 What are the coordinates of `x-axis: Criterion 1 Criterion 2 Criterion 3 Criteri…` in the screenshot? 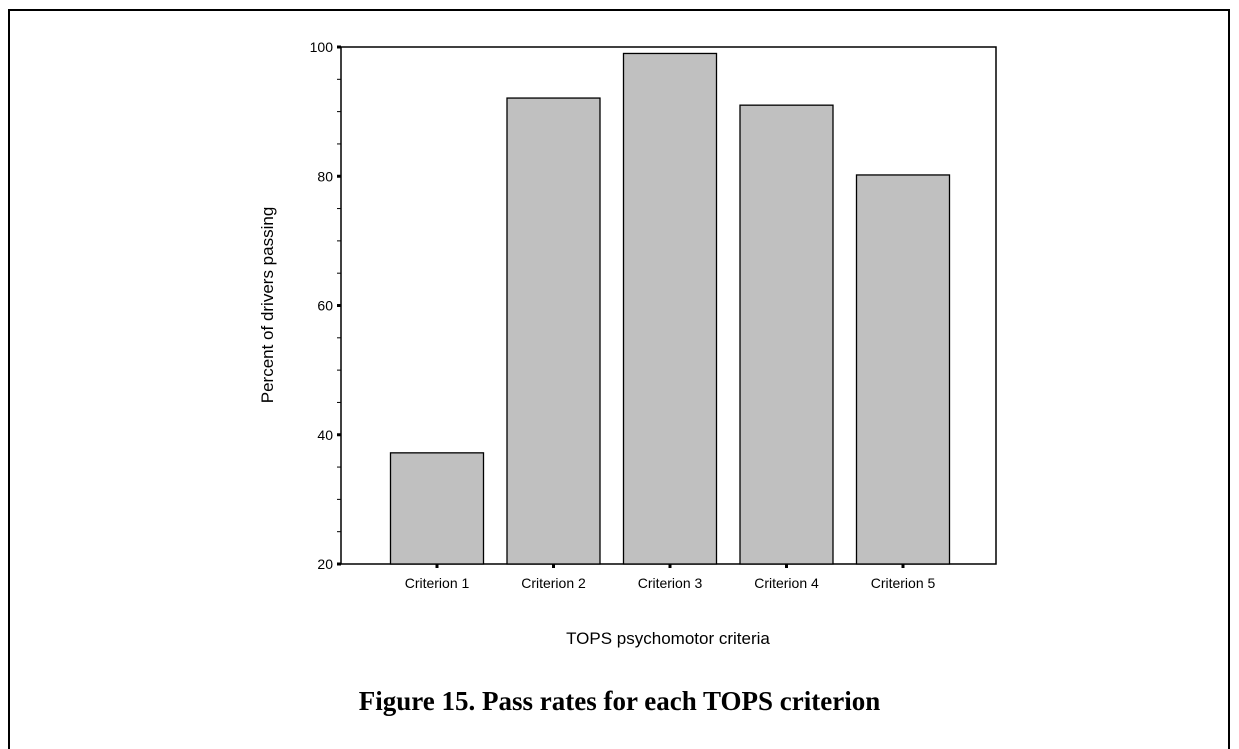 It's located at (670, 577).